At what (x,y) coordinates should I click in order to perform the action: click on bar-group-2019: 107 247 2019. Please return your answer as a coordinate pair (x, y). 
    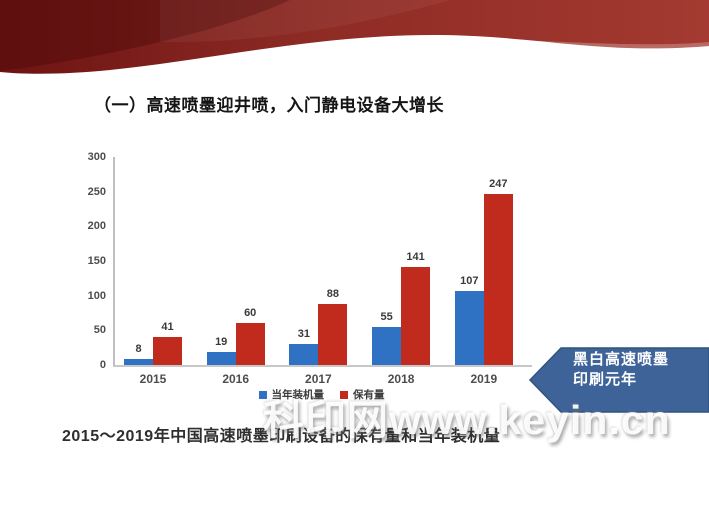
    Looking at the image, I should click on (483, 271).